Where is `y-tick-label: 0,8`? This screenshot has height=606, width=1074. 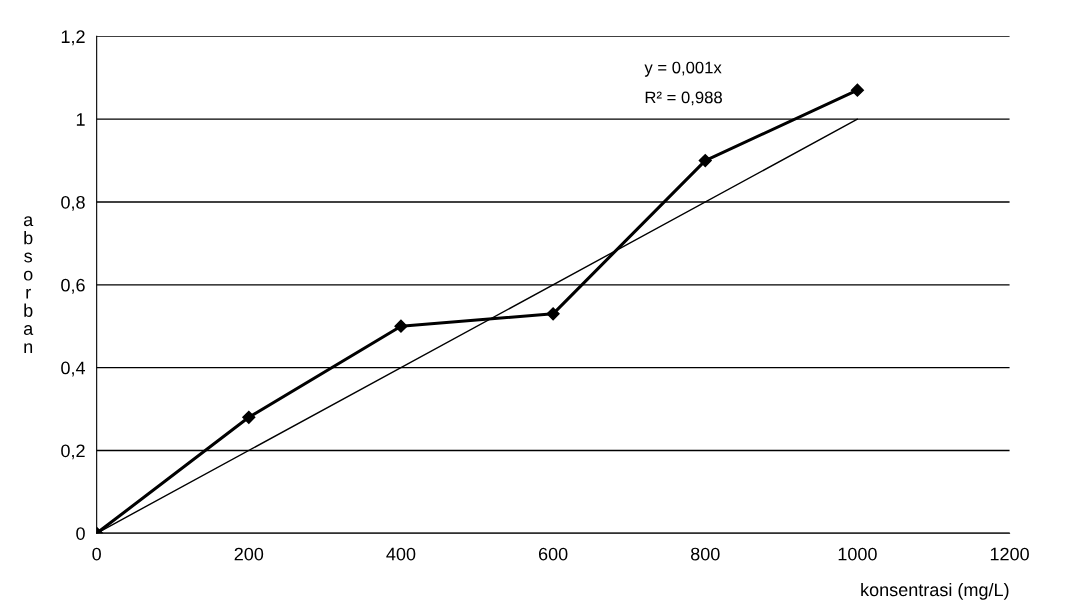 y-tick-label: 0,8 is located at coordinates (73, 203).